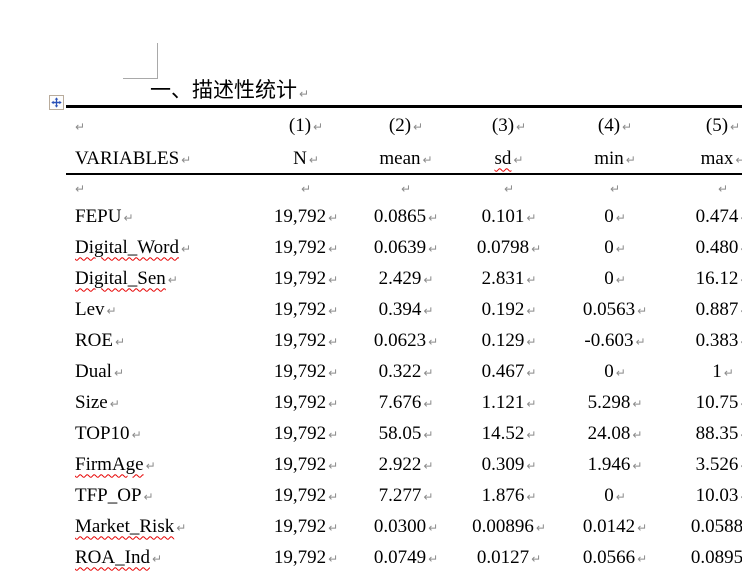  I want to click on data-cell: 0.0588↵, so click(705, 527).